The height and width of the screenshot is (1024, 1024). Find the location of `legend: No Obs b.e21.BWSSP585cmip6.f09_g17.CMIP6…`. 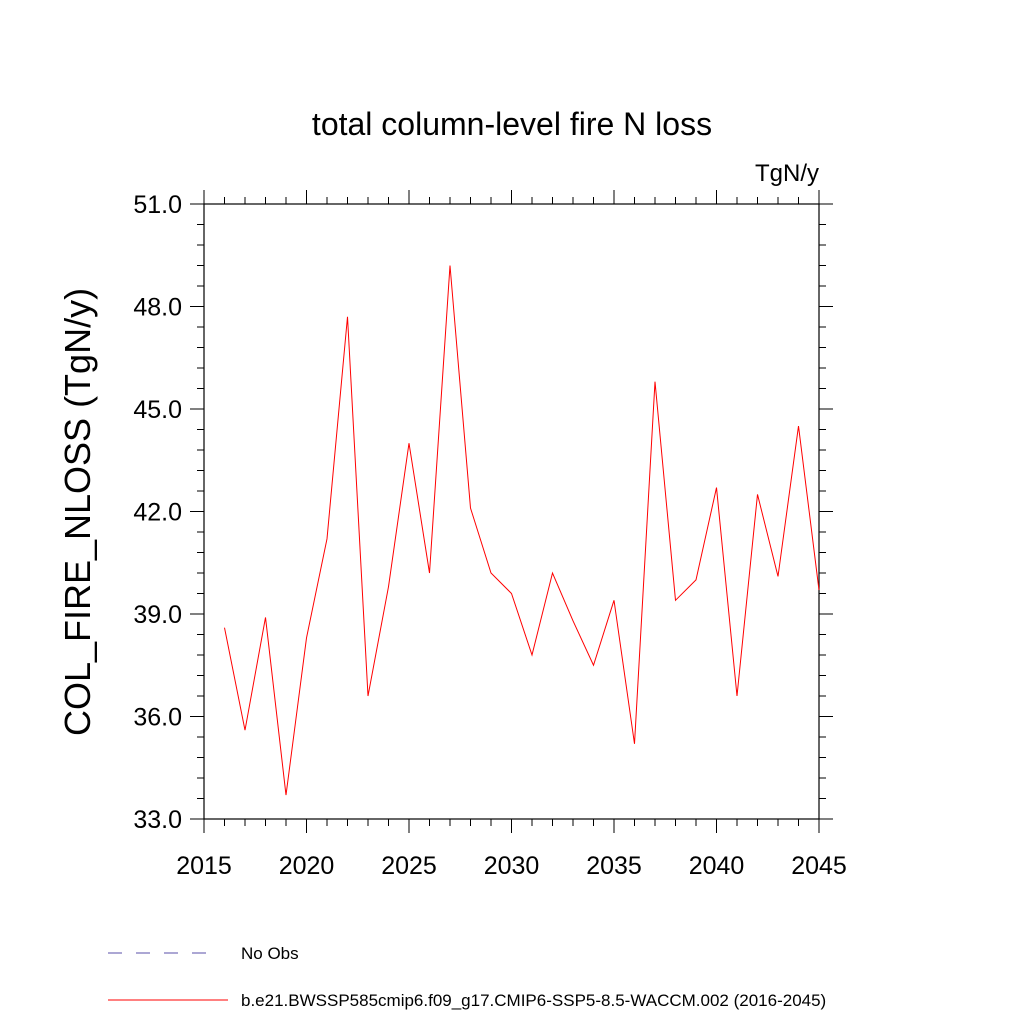

legend: No Obs b.e21.BWSSP585cmip6.f09_g17.CMIP6… is located at coordinates (467, 977).